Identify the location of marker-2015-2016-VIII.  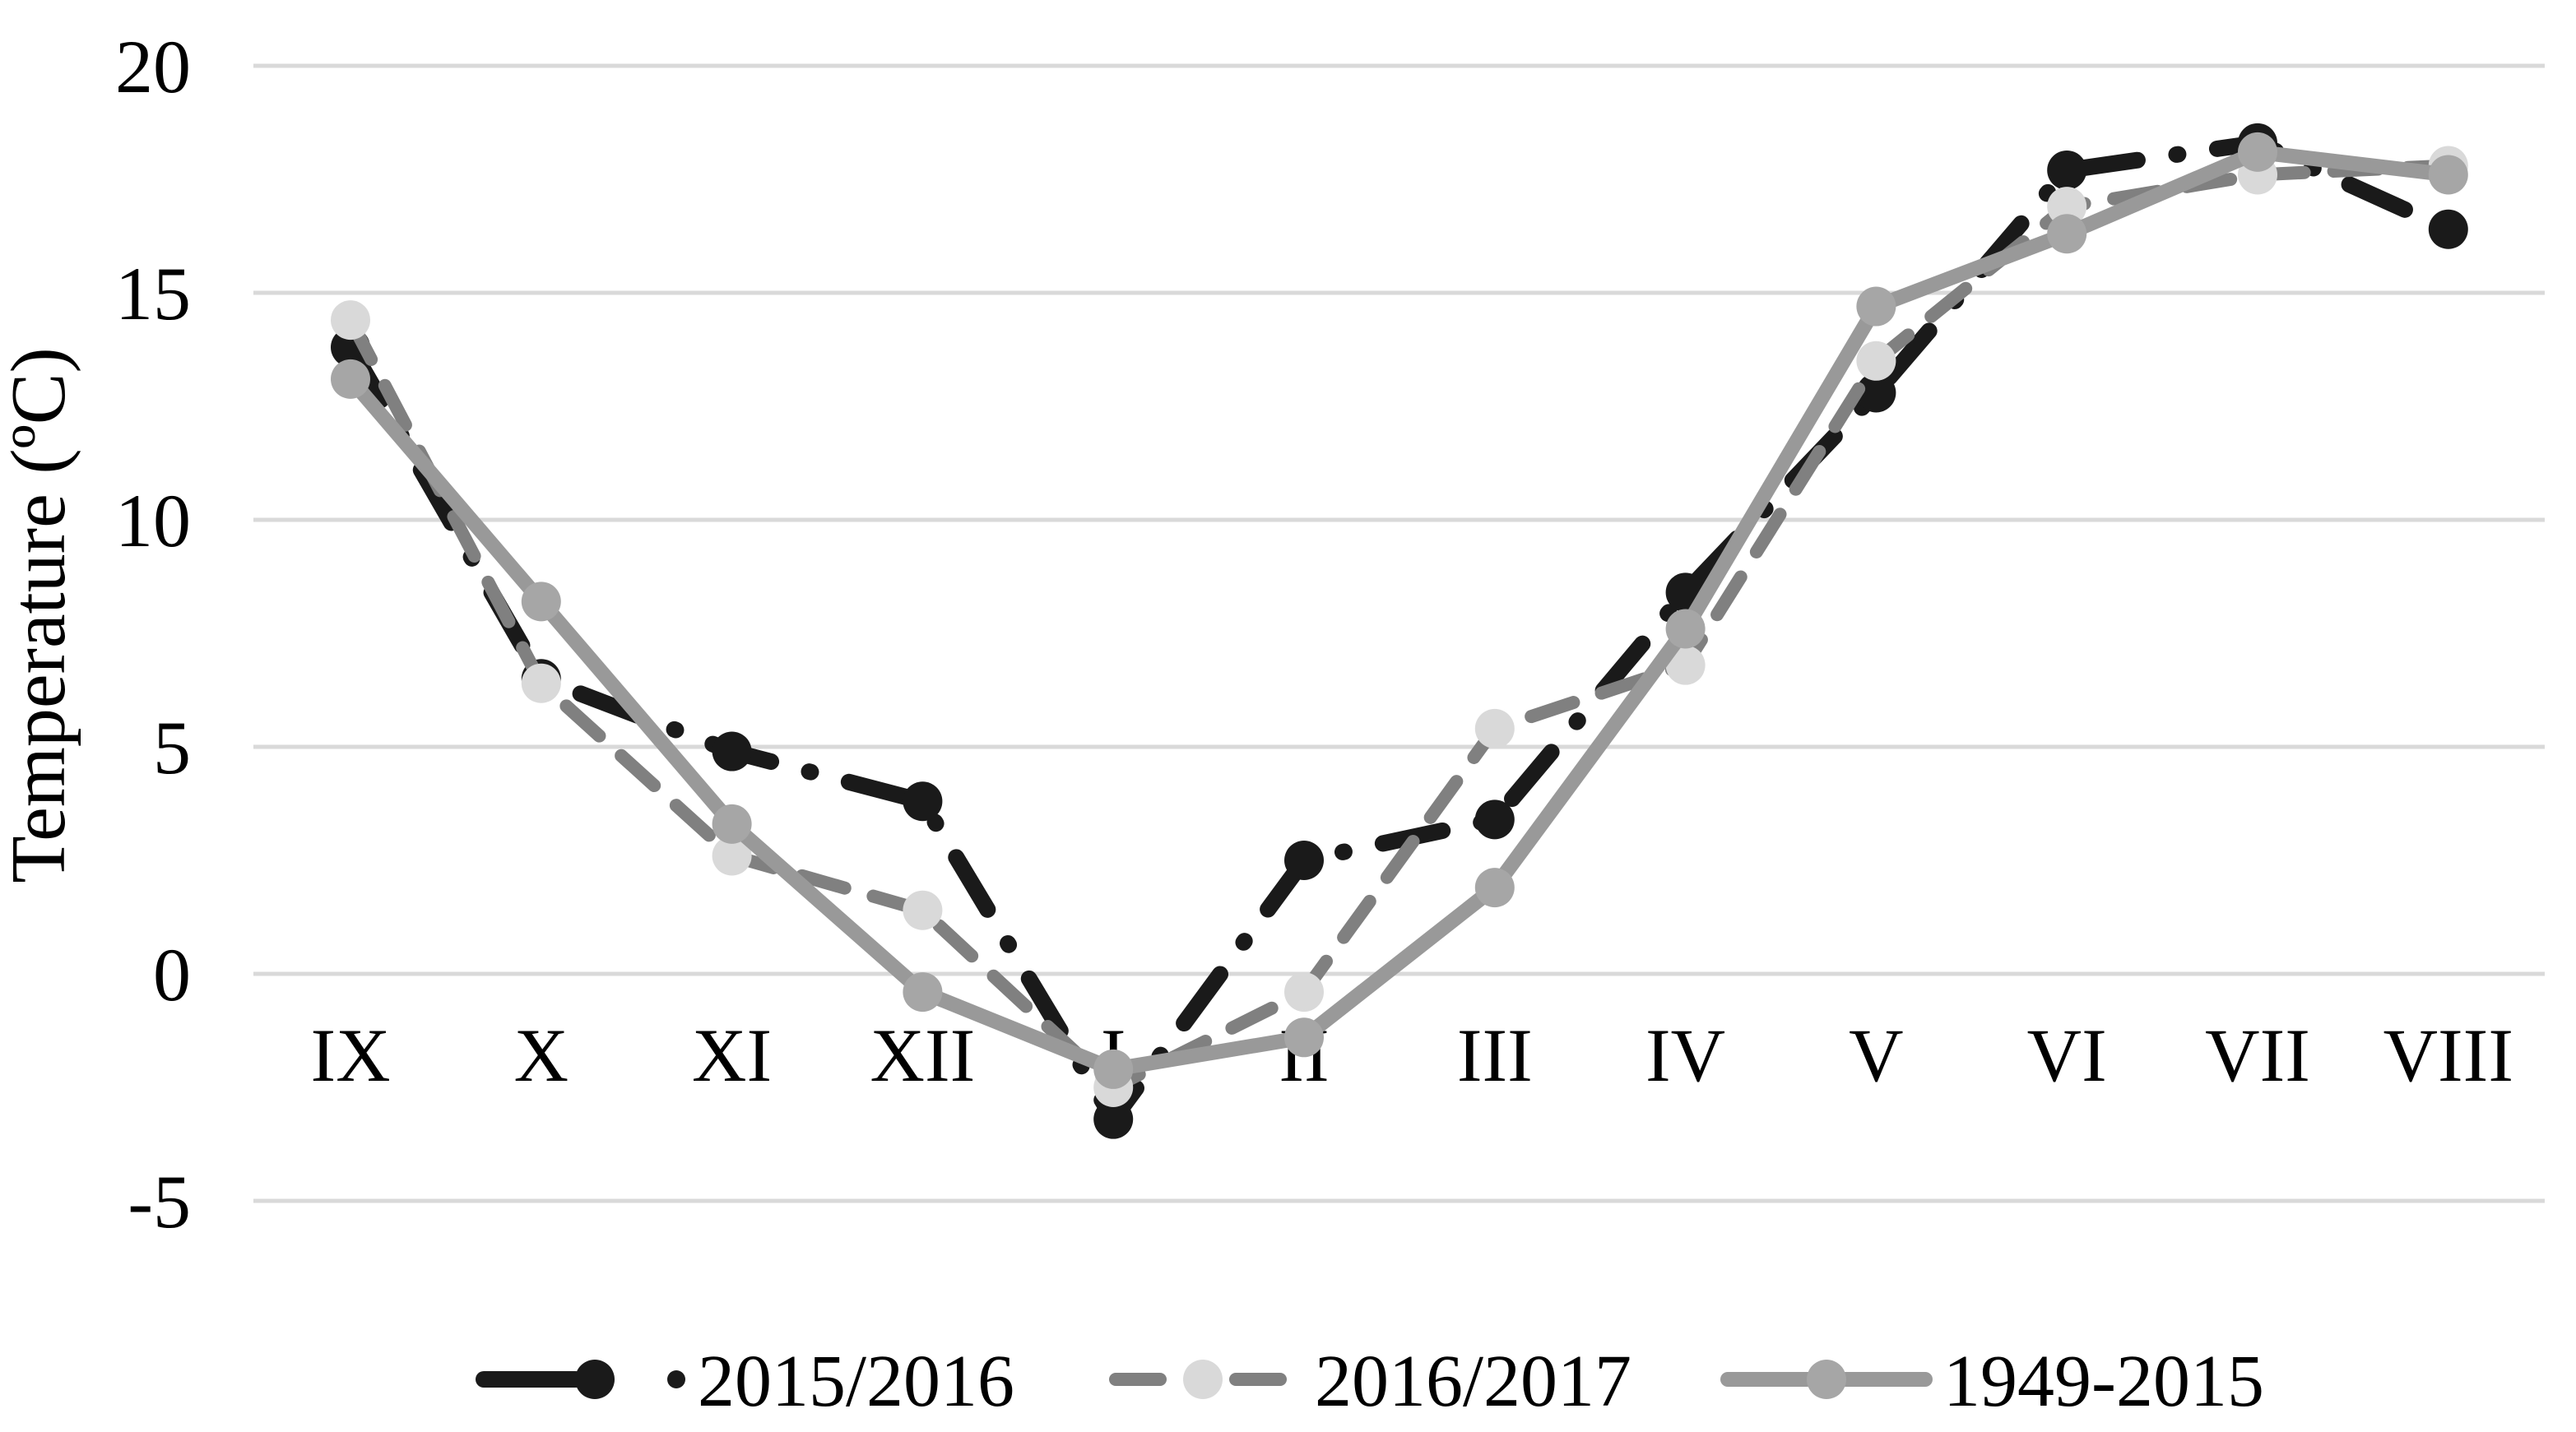
(2448, 229).